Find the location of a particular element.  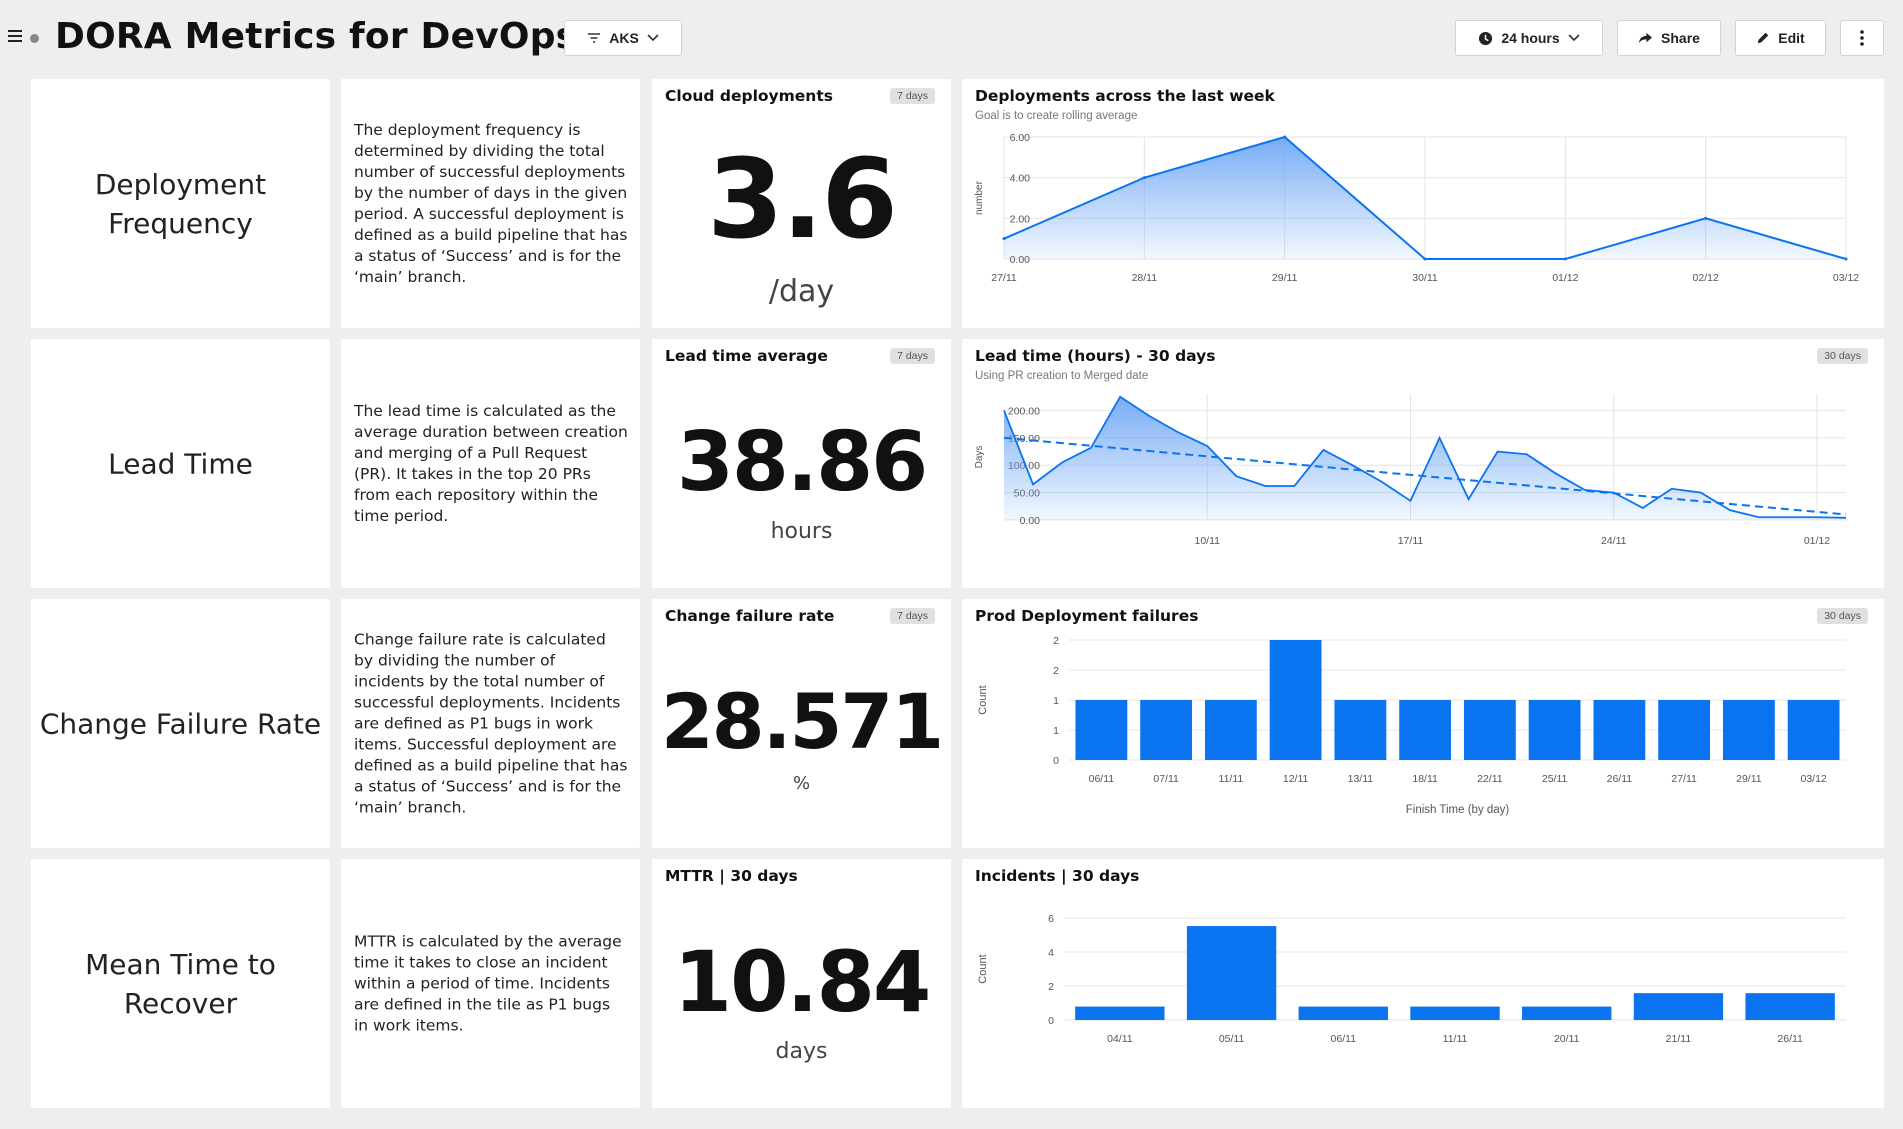

x-tick-label: 21/11 is located at coordinates (1679, 1039).